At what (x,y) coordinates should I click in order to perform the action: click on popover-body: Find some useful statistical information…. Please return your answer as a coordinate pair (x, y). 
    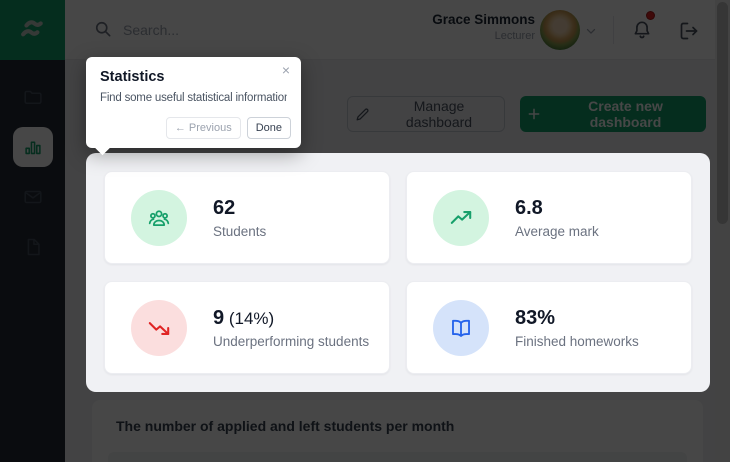
    Looking at the image, I should click on (193, 98).